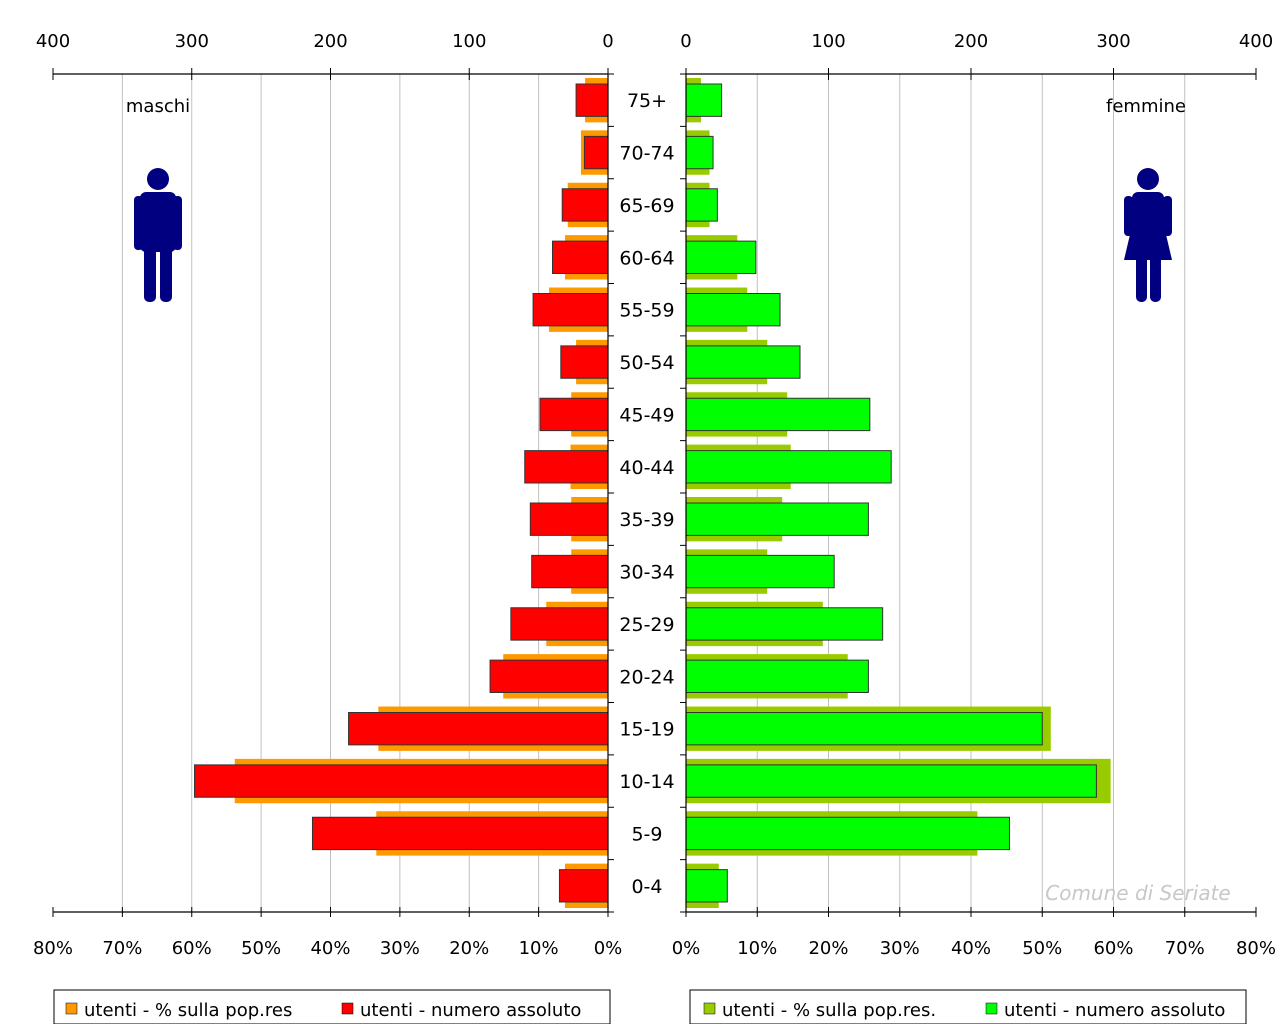 The height and width of the screenshot is (1028, 1277). Describe the element at coordinates (158, 106) in the screenshot. I see `male-panel-label: maschi` at that location.